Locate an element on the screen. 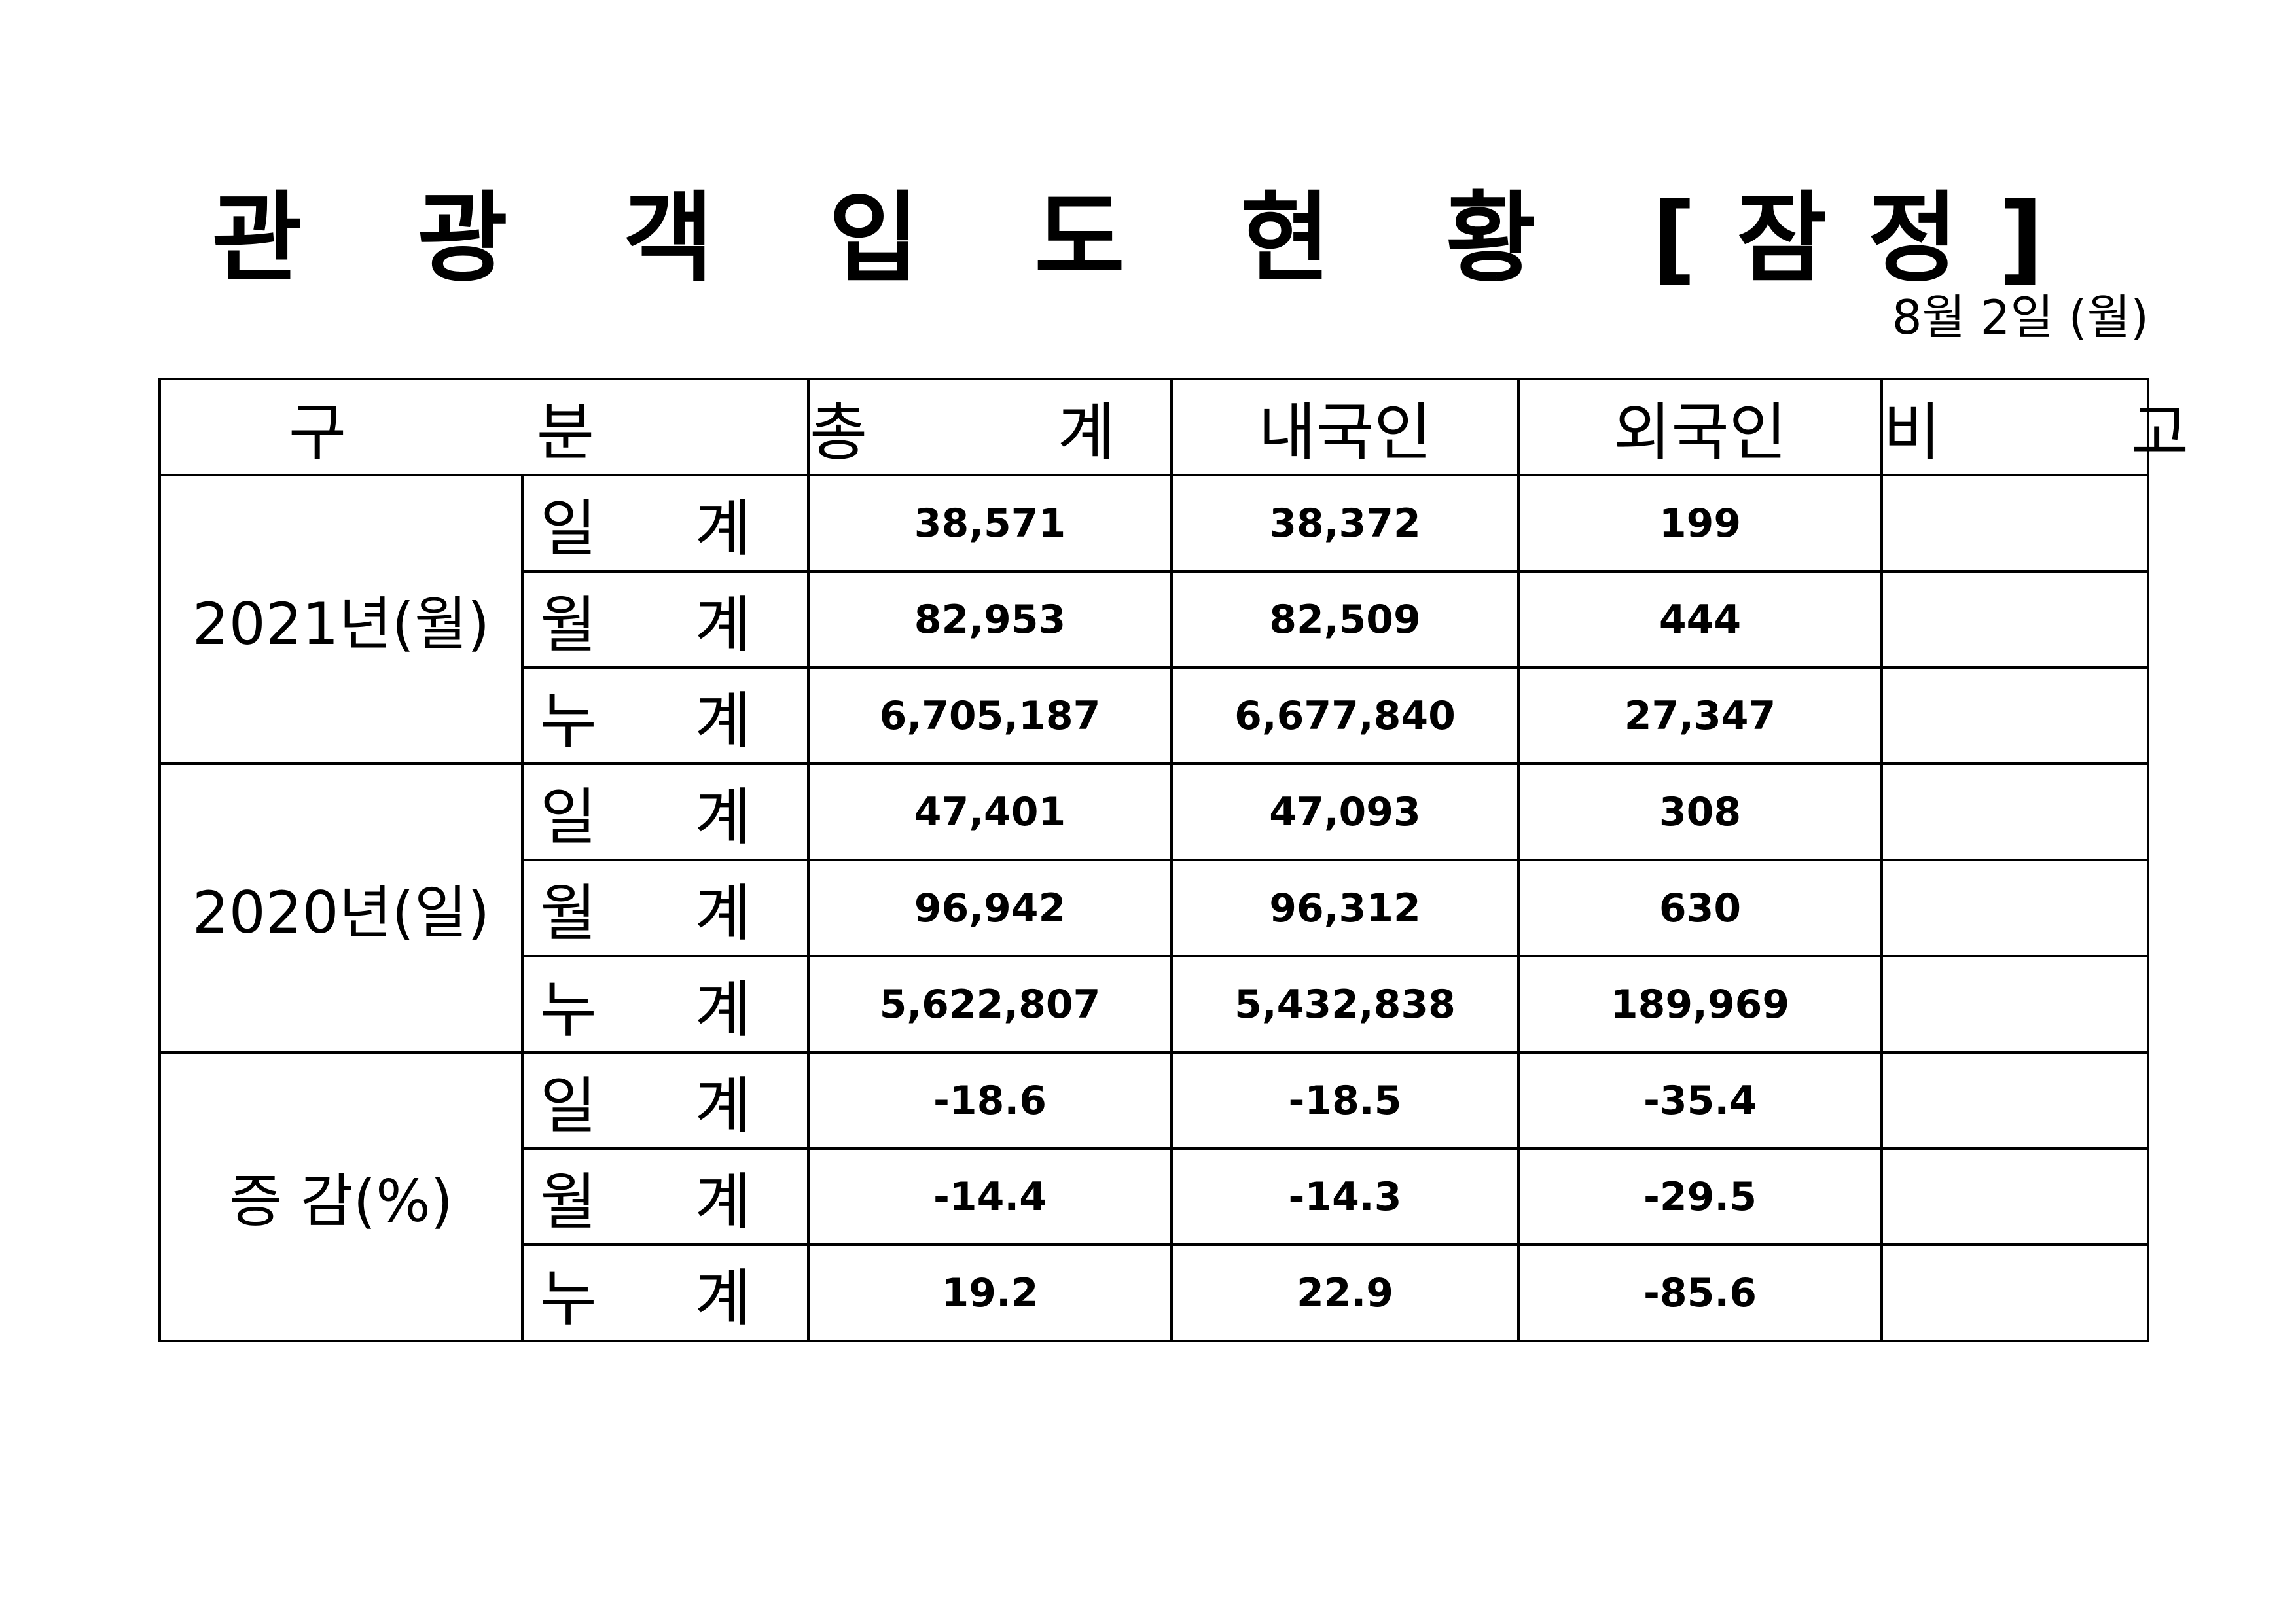 The width and height of the screenshot is (2296, 1623). header-remarks: 비 고 is located at coordinates (2034, 427).